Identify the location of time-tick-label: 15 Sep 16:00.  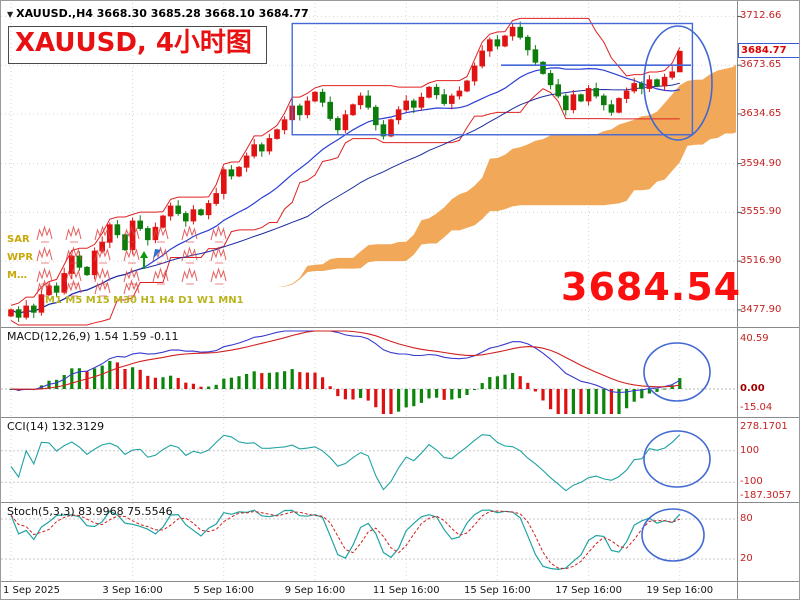
(497, 590).